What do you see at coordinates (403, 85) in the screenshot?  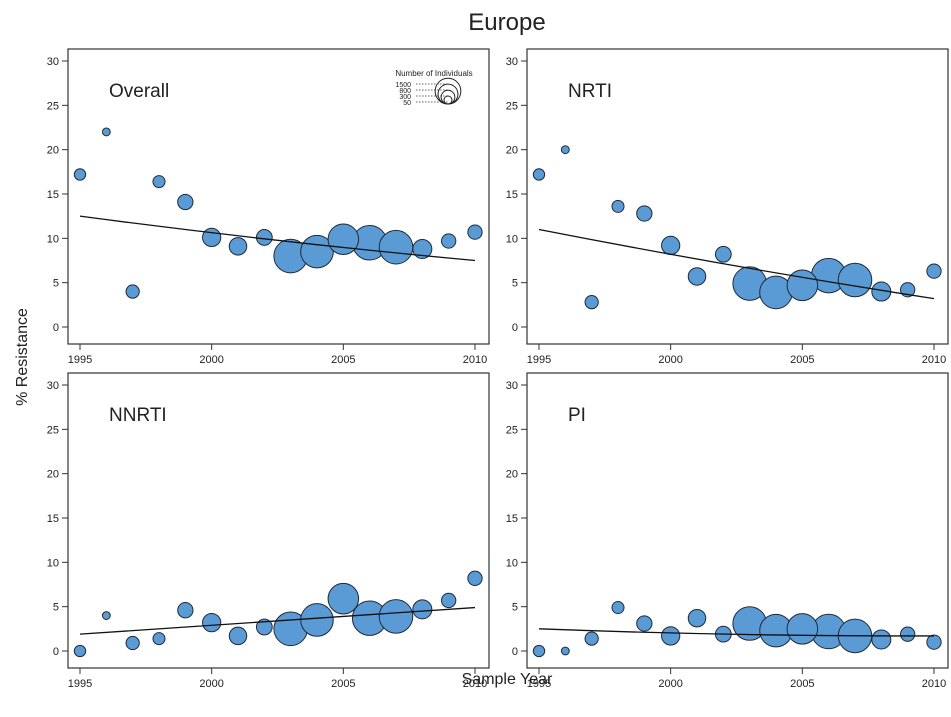 I see `legend-label: 1500` at bounding box center [403, 85].